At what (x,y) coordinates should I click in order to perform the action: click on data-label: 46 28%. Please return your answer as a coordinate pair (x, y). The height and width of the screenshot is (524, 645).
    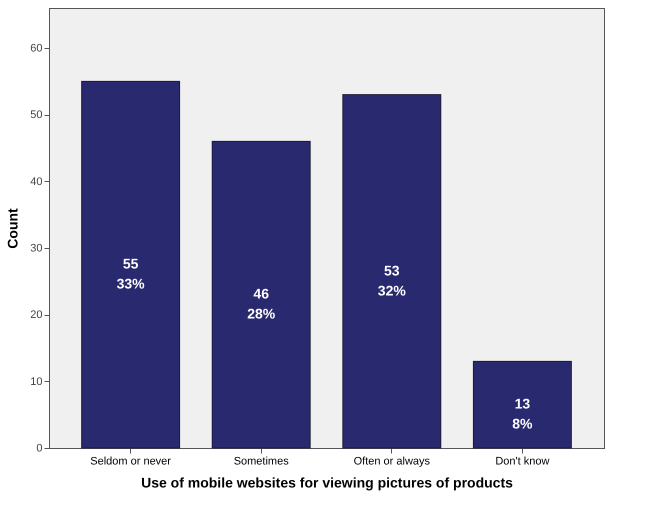
    Looking at the image, I should click on (261, 304).